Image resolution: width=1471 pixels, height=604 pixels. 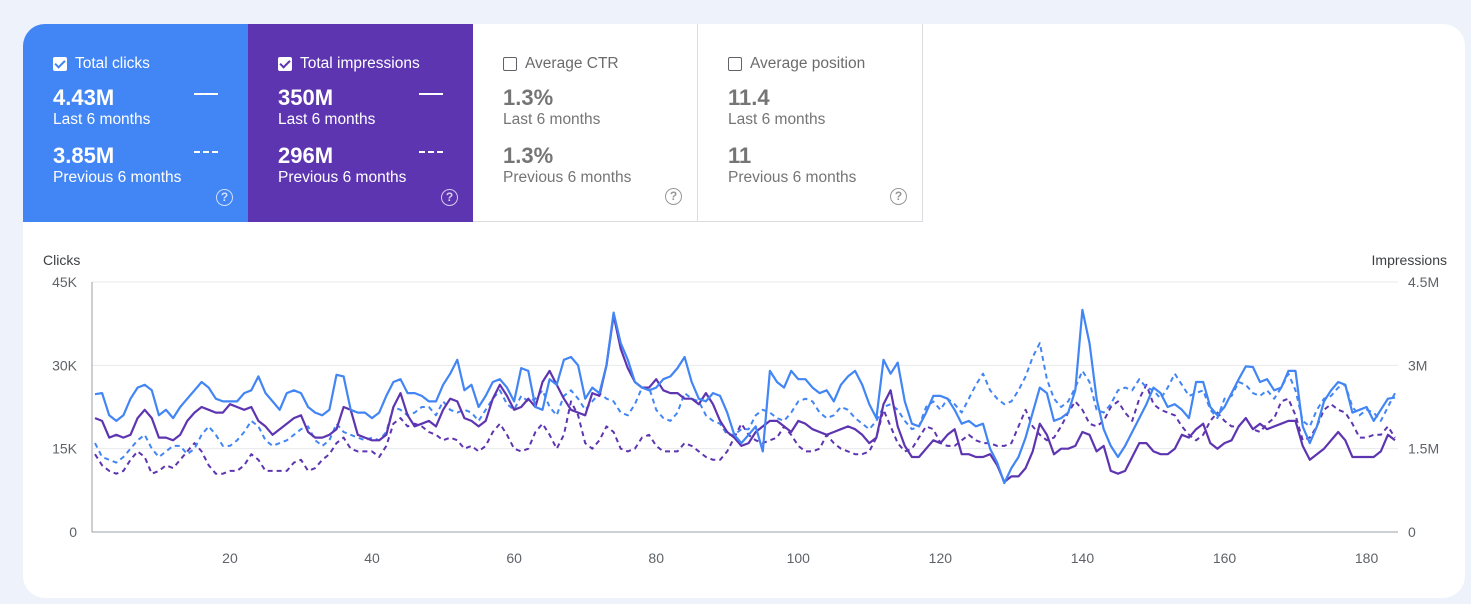 What do you see at coordinates (65, 365) in the screenshot?
I see `left-tick-label: 30K` at bounding box center [65, 365].